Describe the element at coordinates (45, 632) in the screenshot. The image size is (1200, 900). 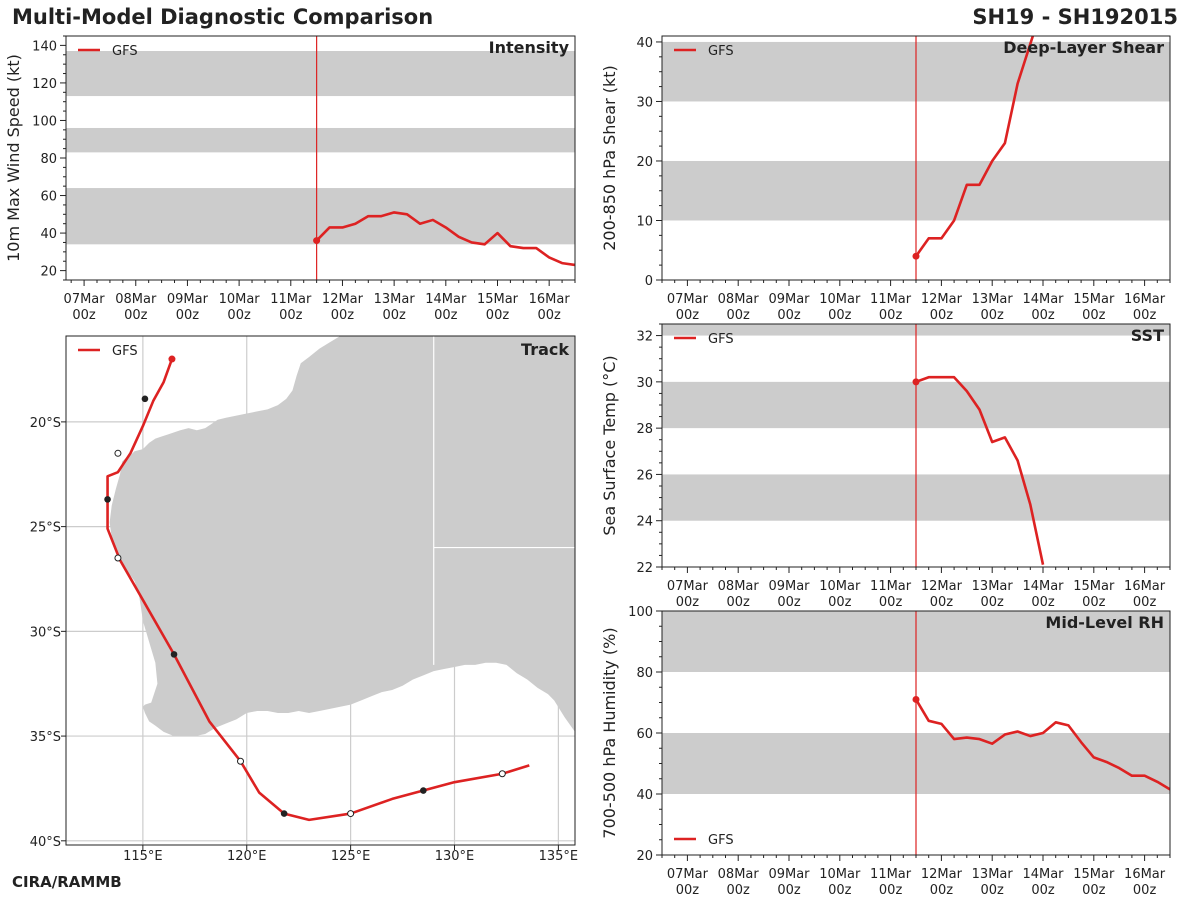
I see `lat-tick-label: 30°S` at that location.